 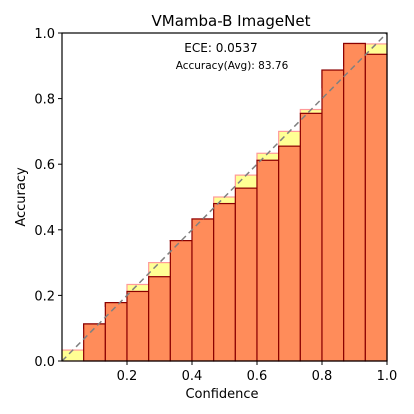 What do you see at coordinates (322, 376) in the screenshot?
I see `x-tick-label-3: 0.8` at bounding box center [322, 376].